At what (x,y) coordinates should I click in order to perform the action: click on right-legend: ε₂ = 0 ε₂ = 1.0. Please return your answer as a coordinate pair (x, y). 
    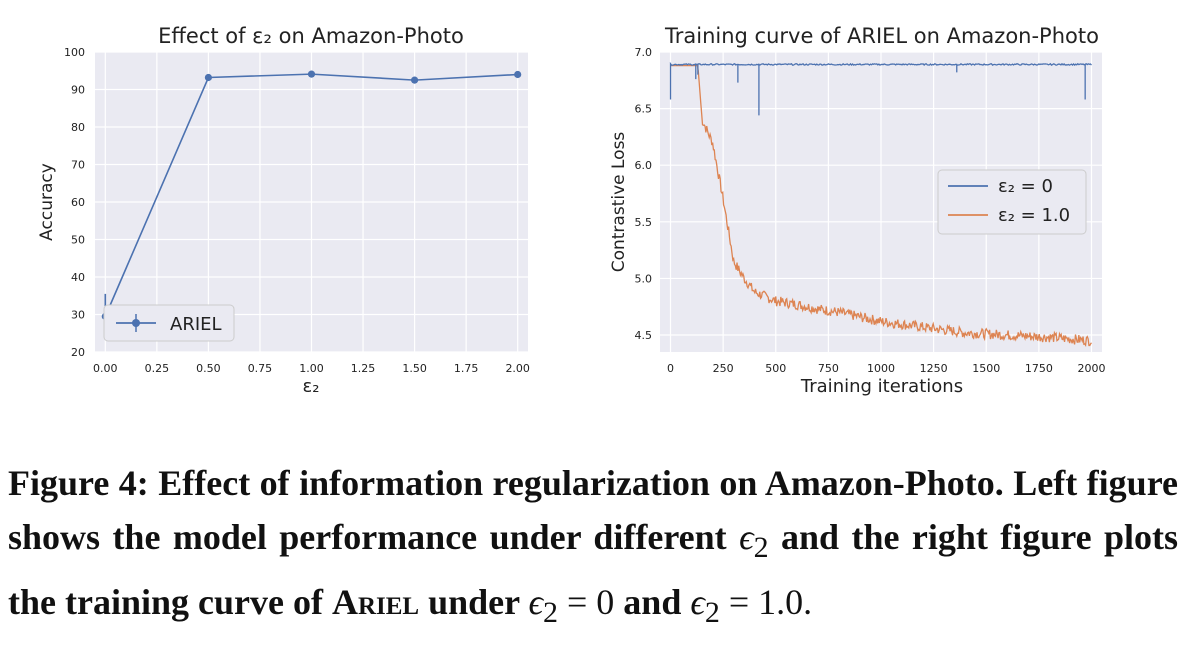
    Looking at the image, I should click on (1012, 202).